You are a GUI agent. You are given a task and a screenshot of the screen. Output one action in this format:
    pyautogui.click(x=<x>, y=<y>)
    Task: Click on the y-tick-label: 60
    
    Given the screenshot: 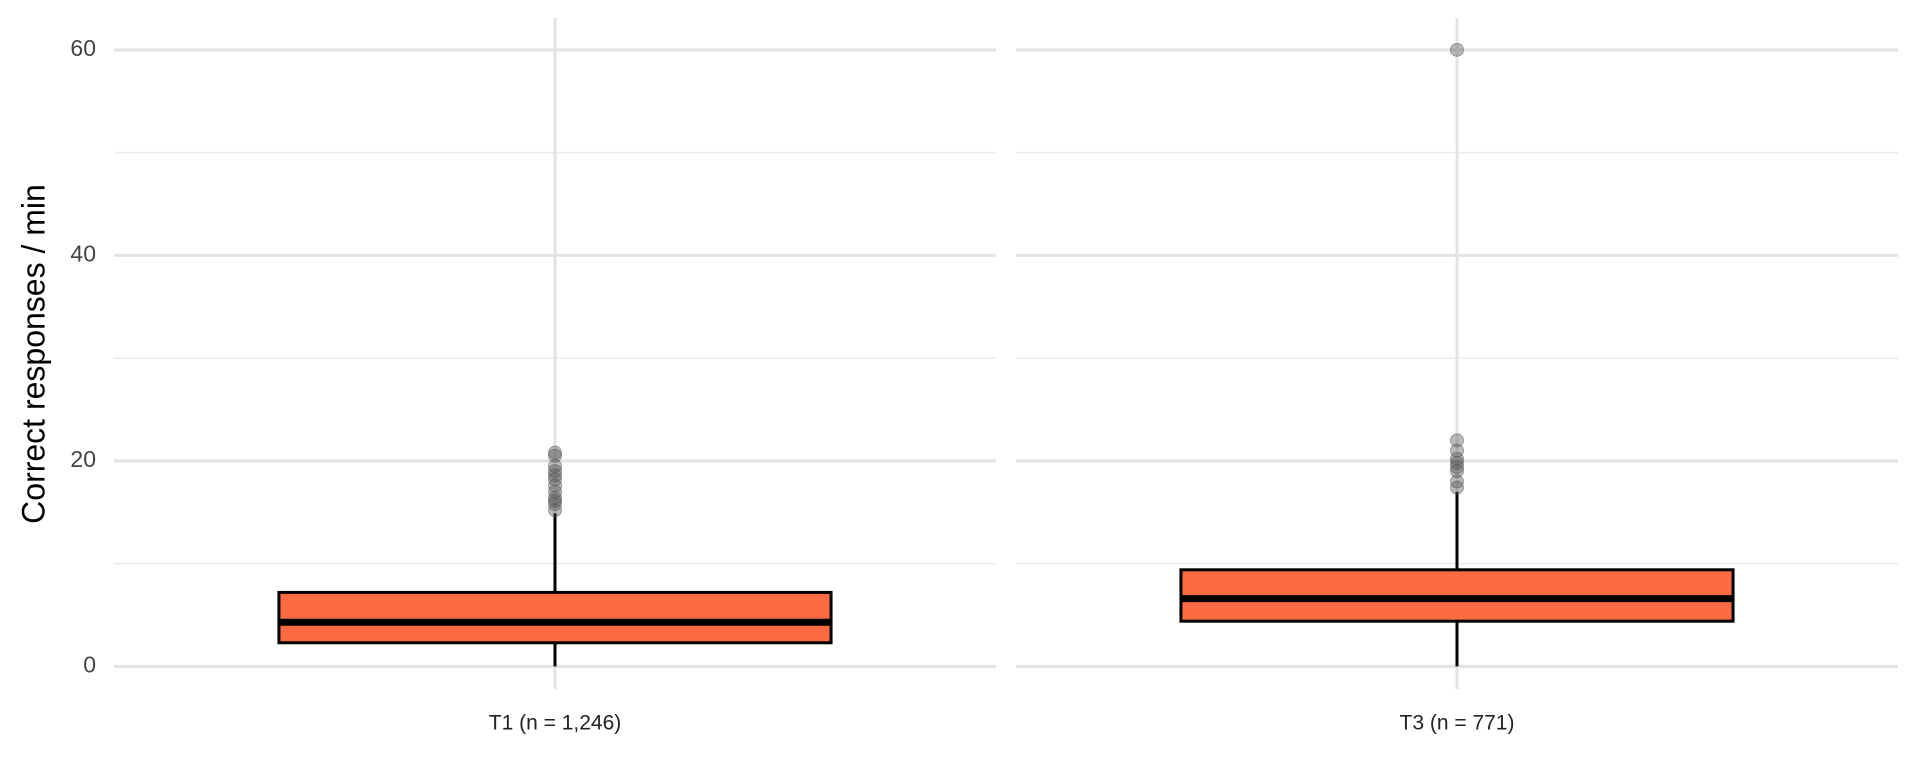 What is the action you would take?
    pyautogui.click(x=83, y=48)
    